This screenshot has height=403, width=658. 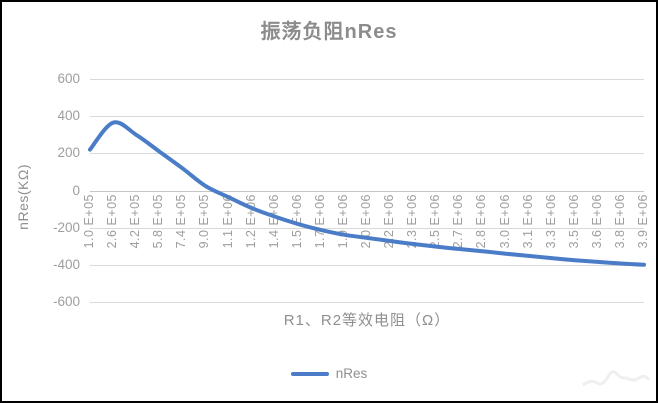 What do you see at coordinates (351, 373) in the screenshot?
I see `legend-label: nRes` at bounding box center [351, 373].